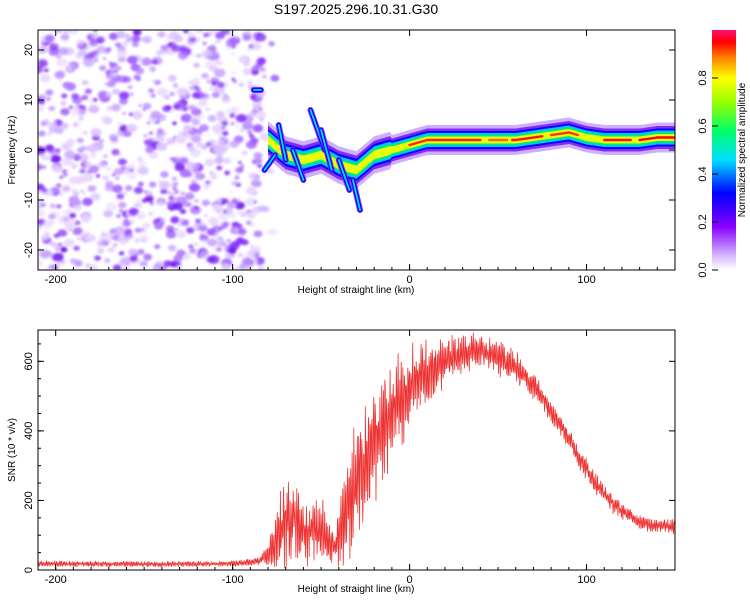 This screenshot has width=750, height=600. I want to click on colorbar-tick-label: 0.8, so click(703, 77).